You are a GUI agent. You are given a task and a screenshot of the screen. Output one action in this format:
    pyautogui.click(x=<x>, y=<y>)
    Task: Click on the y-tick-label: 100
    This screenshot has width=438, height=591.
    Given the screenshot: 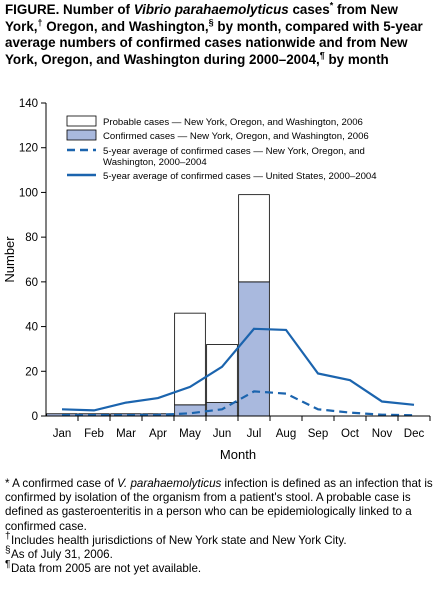 What is the action you would take?
    pyautogui.click(x=28, y=193)
    